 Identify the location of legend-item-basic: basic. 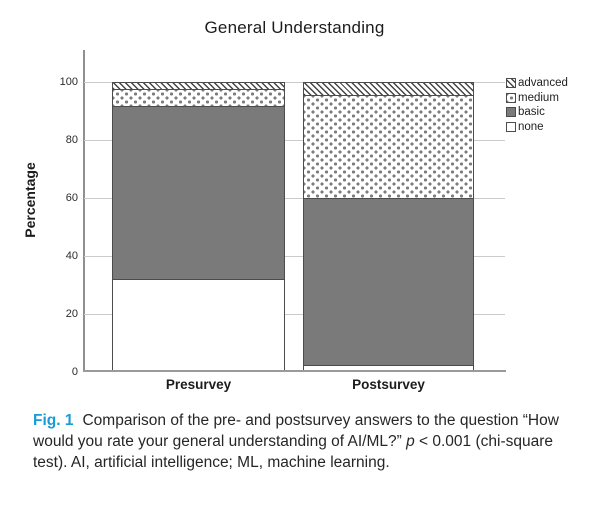
(537, 112).